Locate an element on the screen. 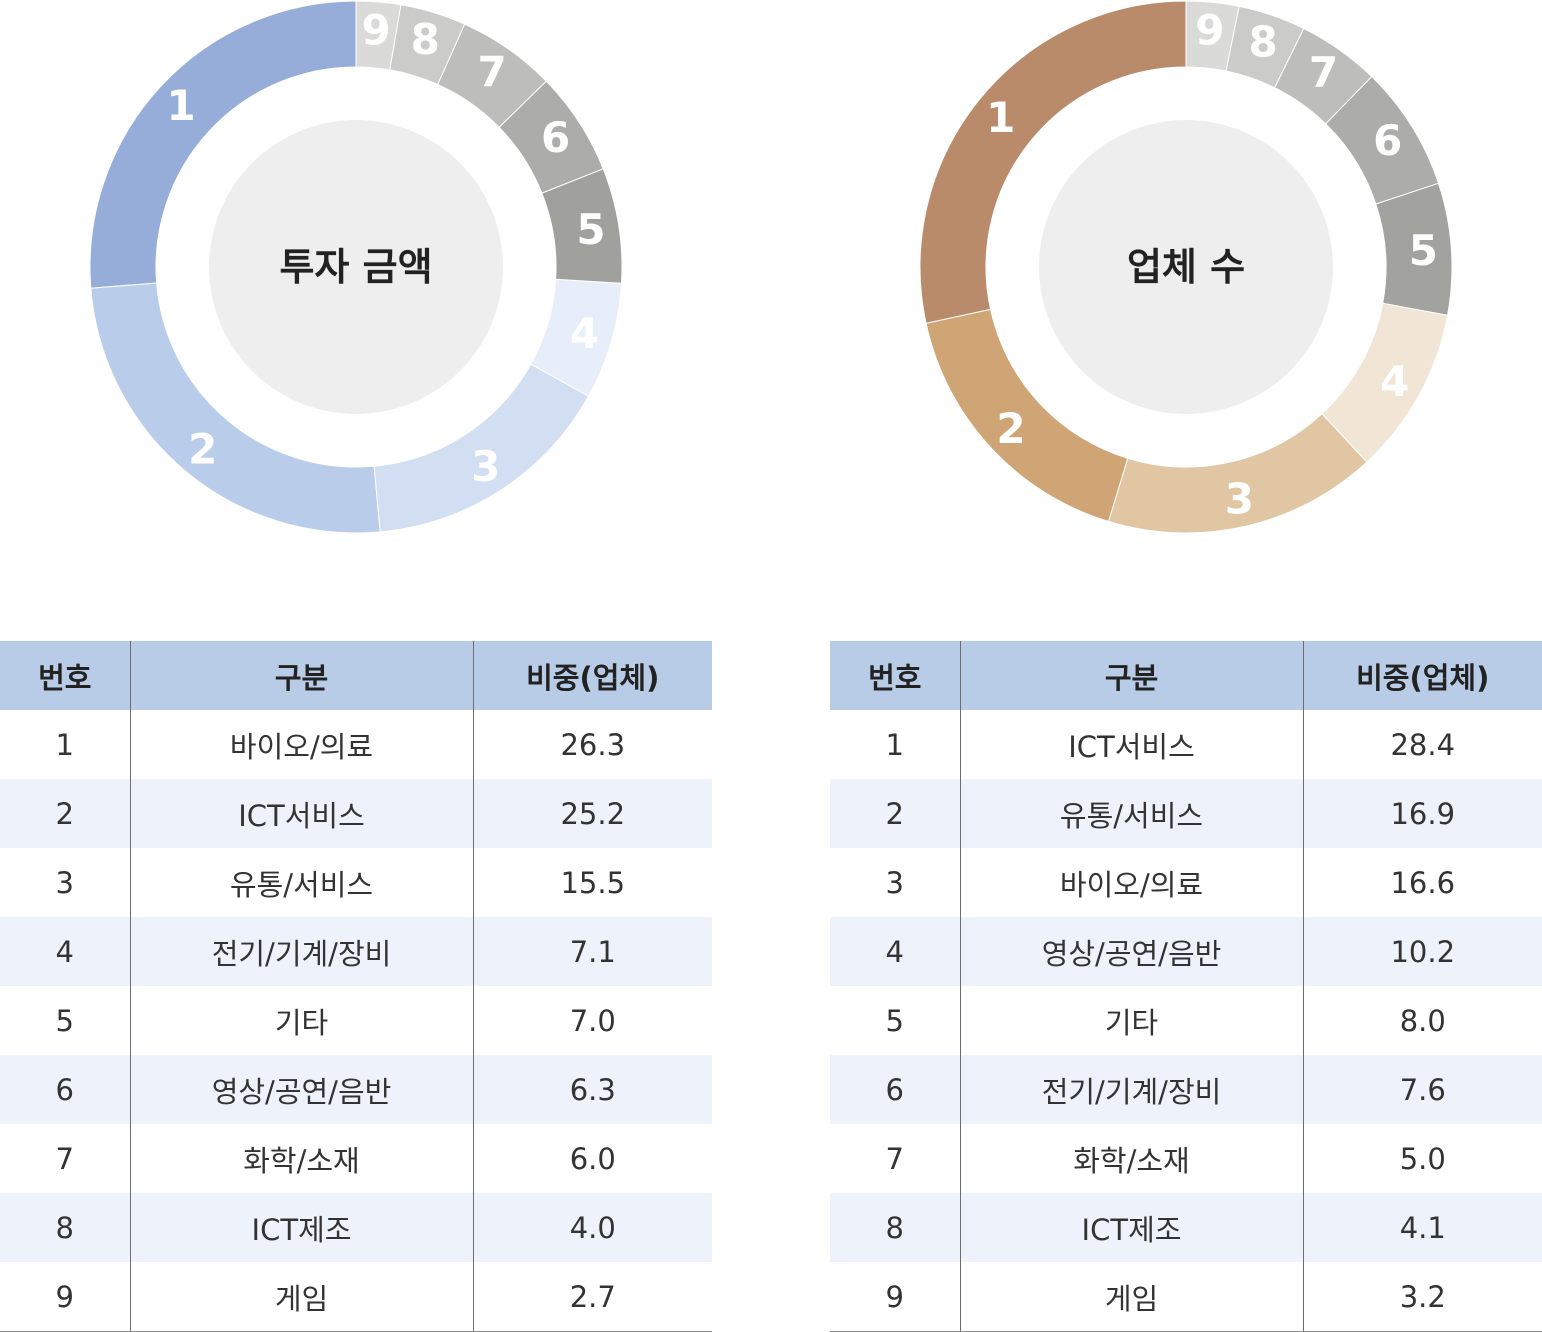 This screenshot has height=1332, width=1542. table-row: 8 ICT제조 4.1 is located at coordinates (1186, 1227).